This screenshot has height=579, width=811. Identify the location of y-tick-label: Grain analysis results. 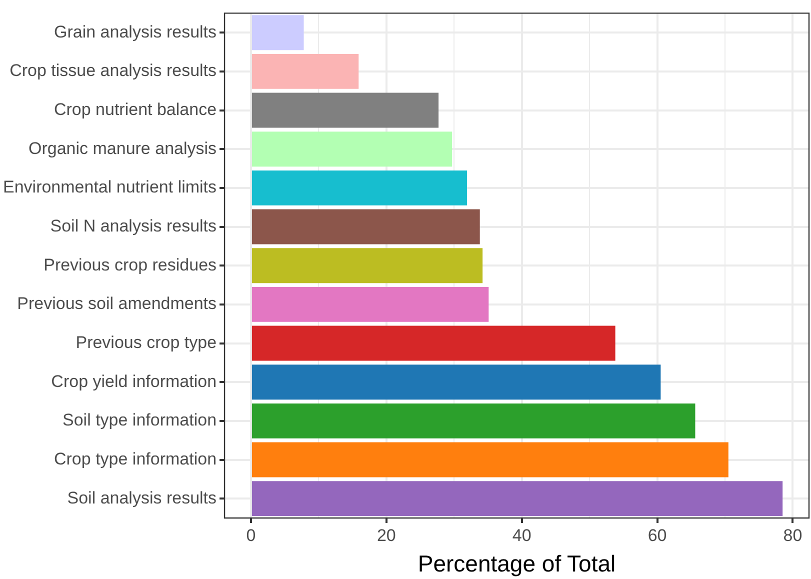
(135, 32).